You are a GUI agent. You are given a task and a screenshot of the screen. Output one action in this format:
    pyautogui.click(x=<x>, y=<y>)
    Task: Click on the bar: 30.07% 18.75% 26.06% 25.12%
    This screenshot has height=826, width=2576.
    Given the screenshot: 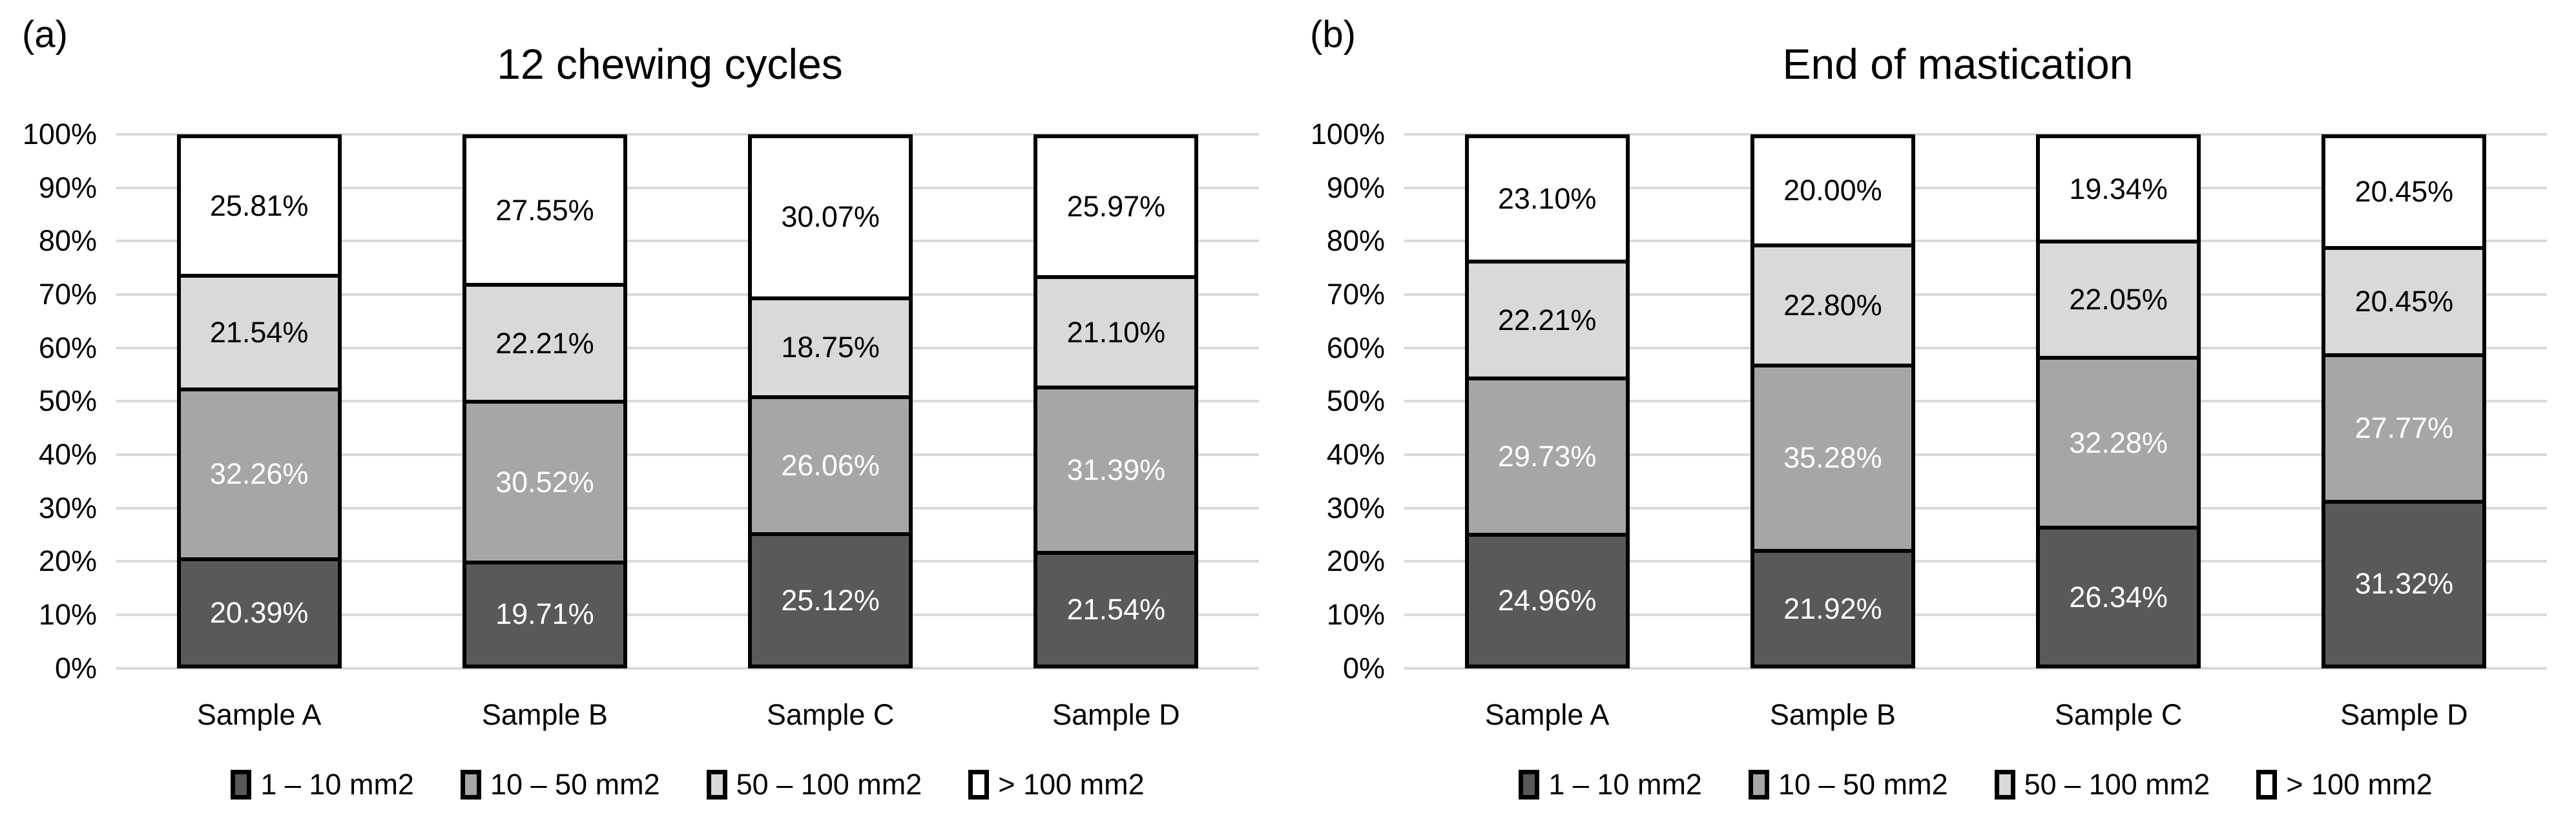 What is the action you would take?
    pyautogui.click(x=830, y=401)
    